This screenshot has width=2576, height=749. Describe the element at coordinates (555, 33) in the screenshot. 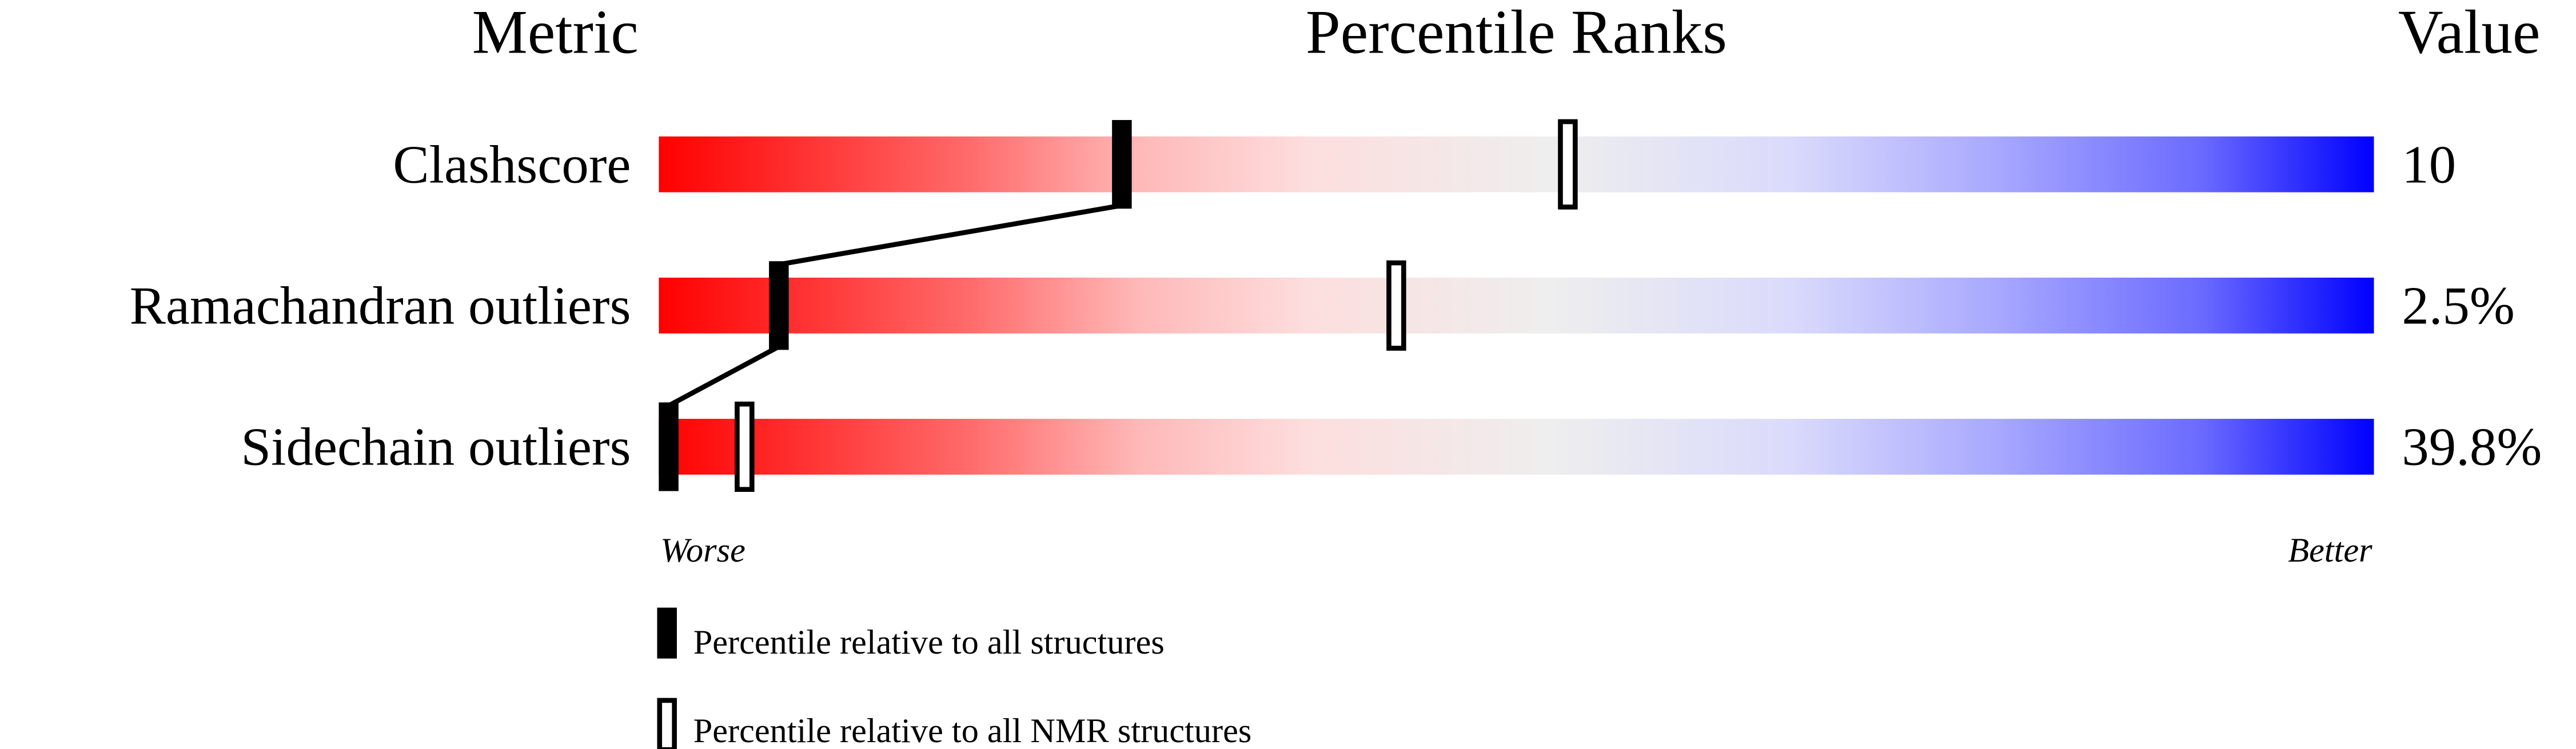

I see `metric-header: Metric` at that location.